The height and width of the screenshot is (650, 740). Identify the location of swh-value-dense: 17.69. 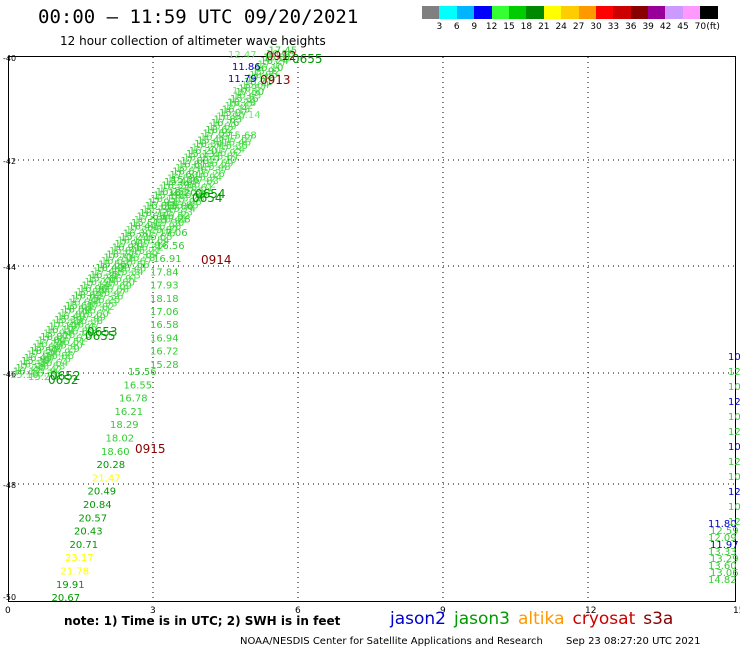
(117, 286).